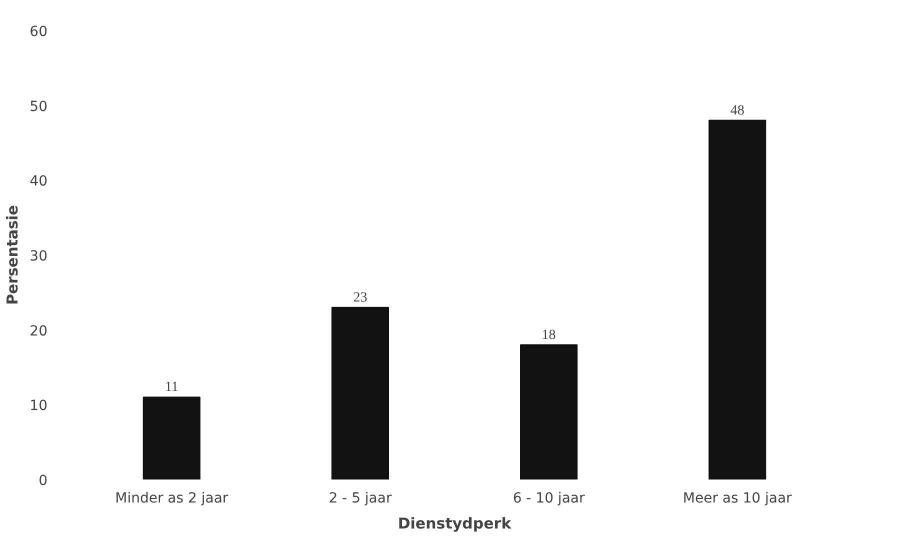 Image resolution: width=897 pixels, height=548 pixels. Describe the element at coordinates (39, 331) in the screenshot. I see `y-tick-label: 20` at that location.